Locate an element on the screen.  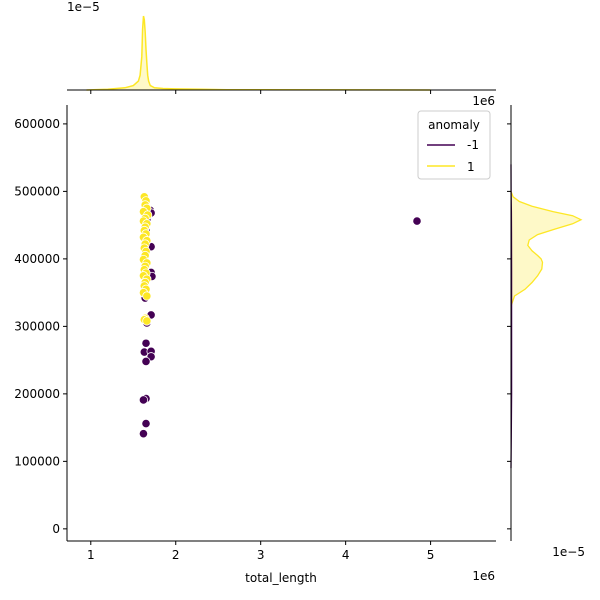
x-axis-ticks: 1 2 3 4 5 is located at coordinates (260, 551).